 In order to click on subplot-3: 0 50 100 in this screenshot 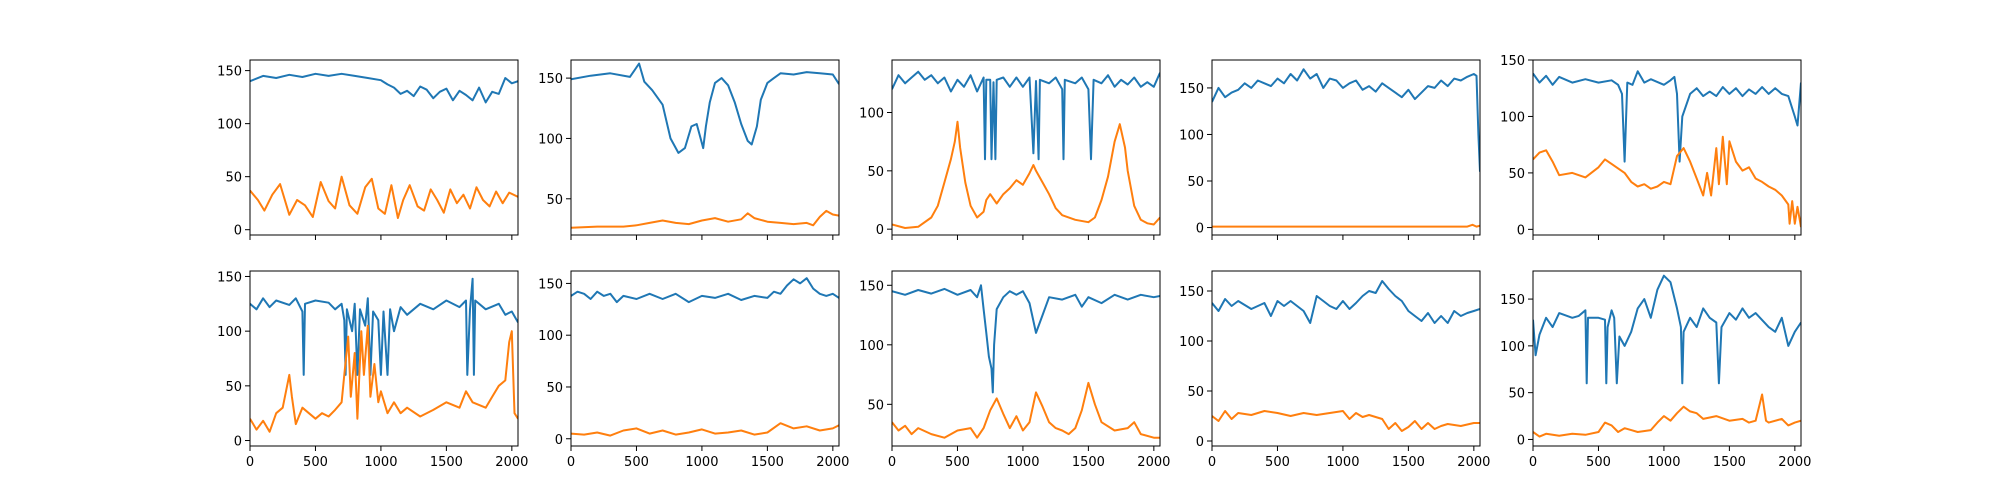, I will do `click(1010, 149)`.